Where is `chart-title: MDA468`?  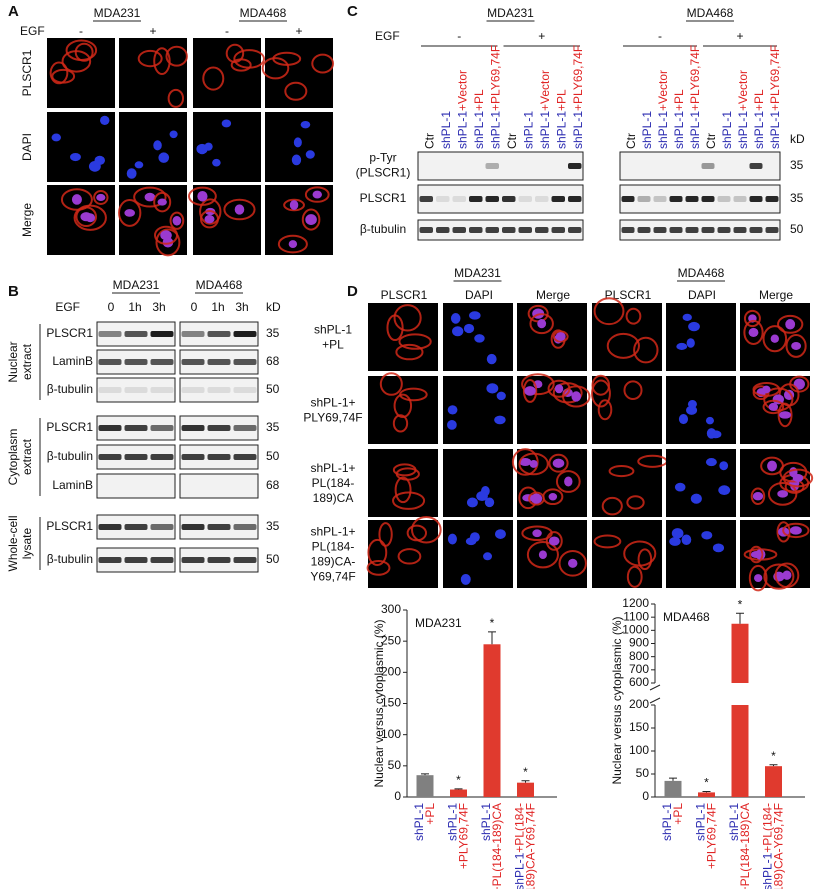 chart-title: MDA468 is located at coordinates (686, 617).